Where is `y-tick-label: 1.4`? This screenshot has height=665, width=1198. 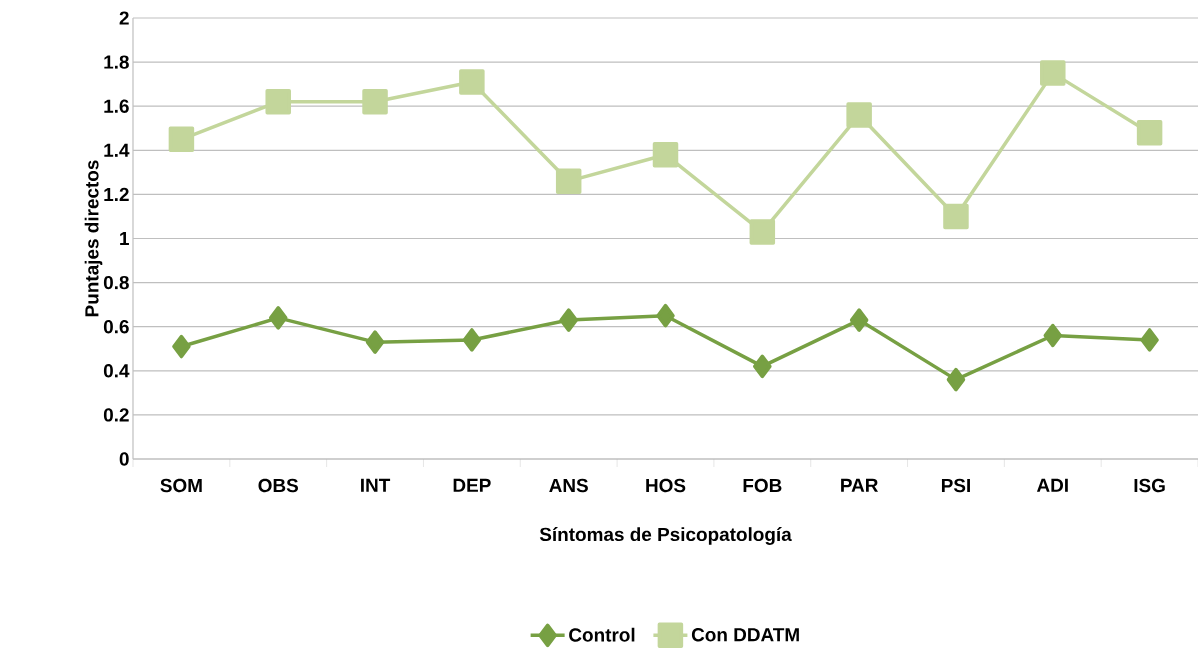
y-tick-label: 1.4 is located at coordinates (117, 150).